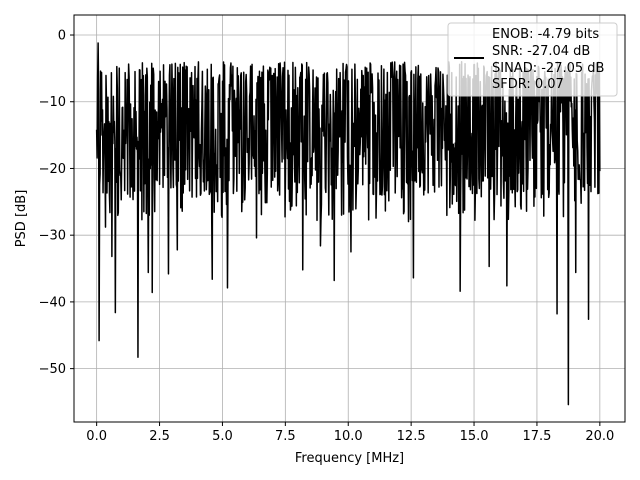  What do you see at coordinates (96, 436) in the screenshot?
I see `x-tick-label: 0.0` at bounding box center [96, 436].